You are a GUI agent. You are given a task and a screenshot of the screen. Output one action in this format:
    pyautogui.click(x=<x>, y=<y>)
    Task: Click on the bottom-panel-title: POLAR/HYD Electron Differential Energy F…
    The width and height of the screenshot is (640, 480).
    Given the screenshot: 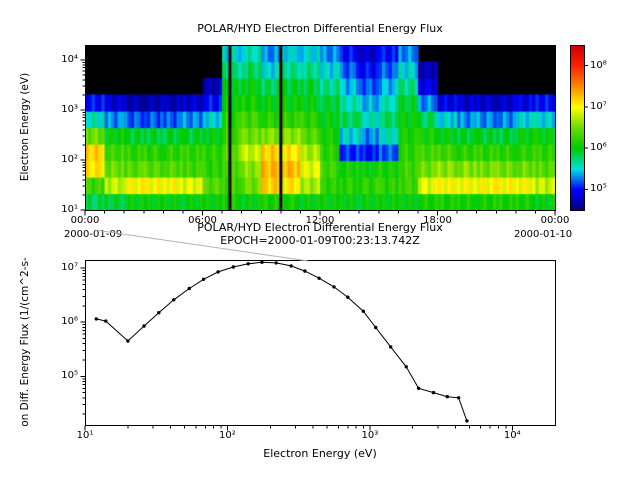 What is the action you would take?
    pyautogui.click(x=320, y=227)
    